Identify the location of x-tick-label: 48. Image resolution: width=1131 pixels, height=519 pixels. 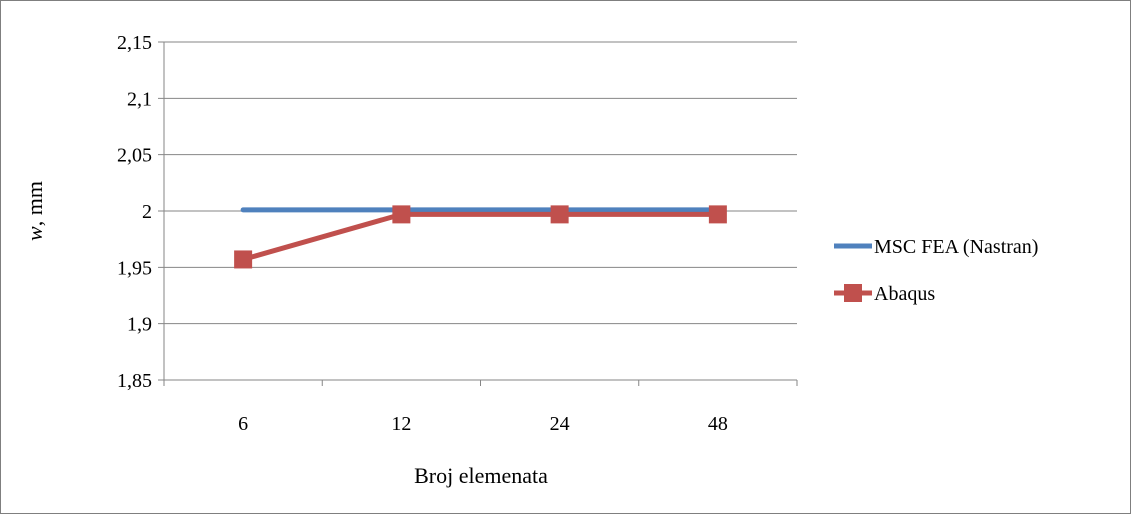
(718, 424).